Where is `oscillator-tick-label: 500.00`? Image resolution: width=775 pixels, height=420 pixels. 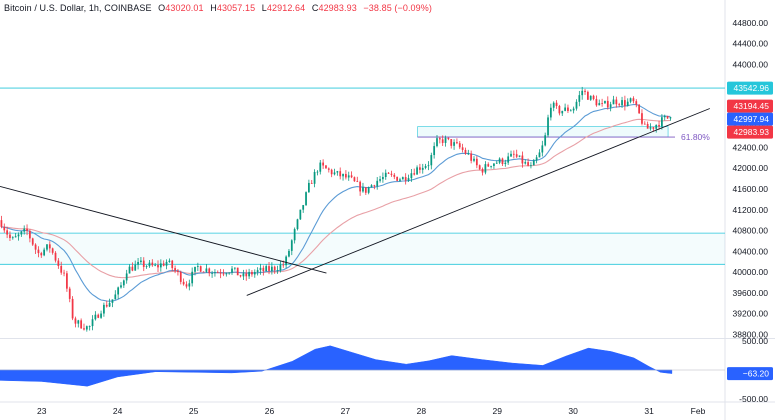 oscillator-tick-label: 500.00 is located at coordinates (755, 341).